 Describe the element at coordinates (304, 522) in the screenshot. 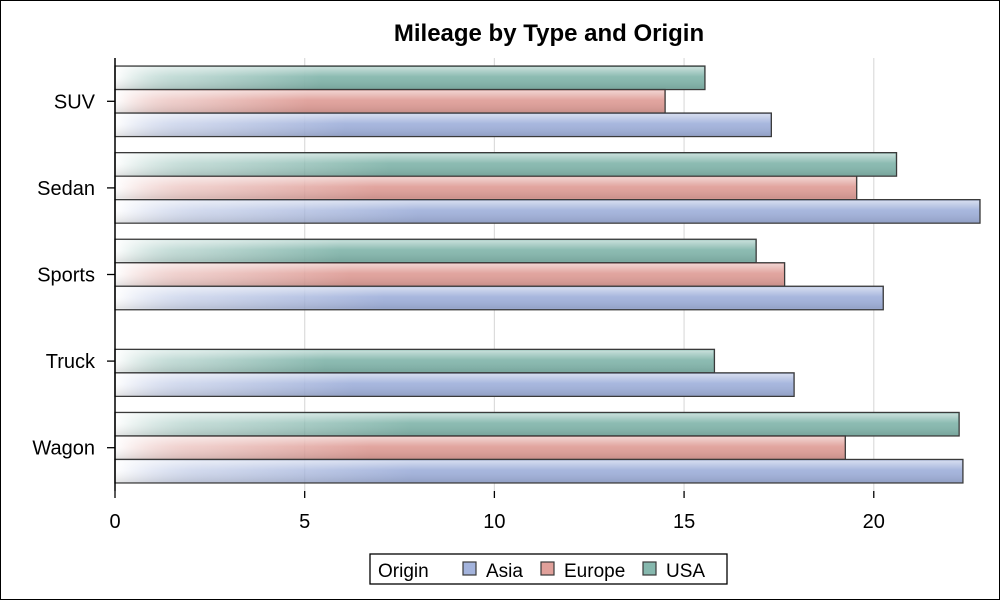

I see `x-tick-label-5: 5` at that location.